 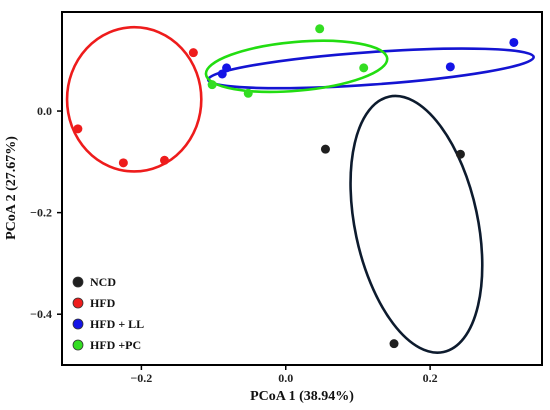 What do you see at coordinates (11, 188) in the screenshot?
I see `y-axis-title: PCoA 2 (27.67%)` at bounding box center [11, 188].